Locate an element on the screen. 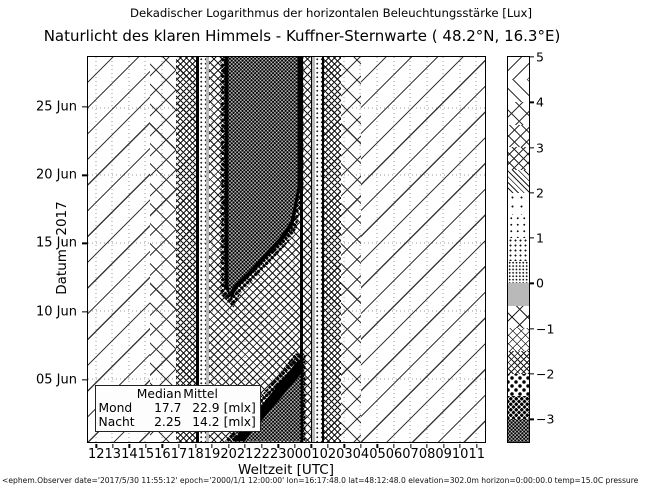  band-sunset-band is located at coordinates (185, 249).